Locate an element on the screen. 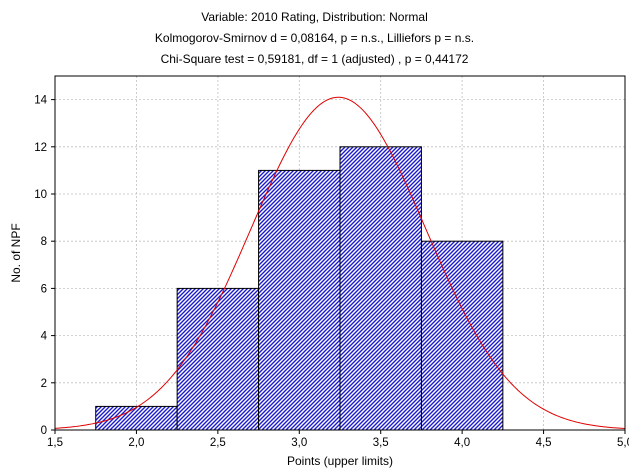 This screenshot has height=471, width=629. x-tick-label: 3,5 is located at coordinates (381, 443).